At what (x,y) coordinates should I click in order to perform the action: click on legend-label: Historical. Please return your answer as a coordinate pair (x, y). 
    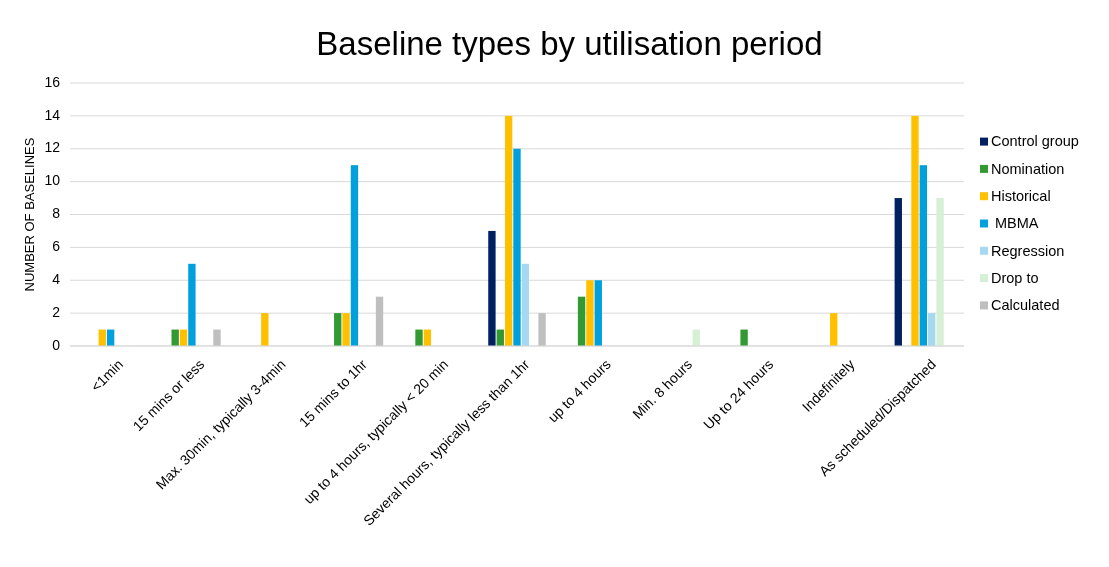
    Looking at the image, I should click on (1021, 196).